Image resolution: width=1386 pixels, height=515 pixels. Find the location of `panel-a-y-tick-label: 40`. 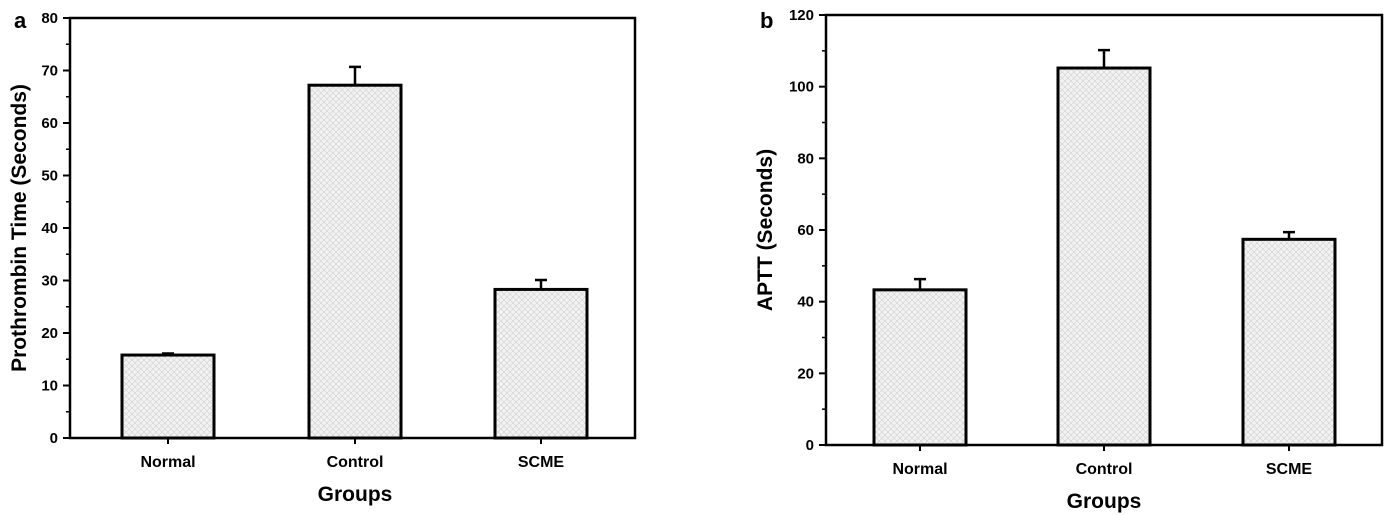

panel-a-y-tick-label: 40 is located at coordinates (49, 228).